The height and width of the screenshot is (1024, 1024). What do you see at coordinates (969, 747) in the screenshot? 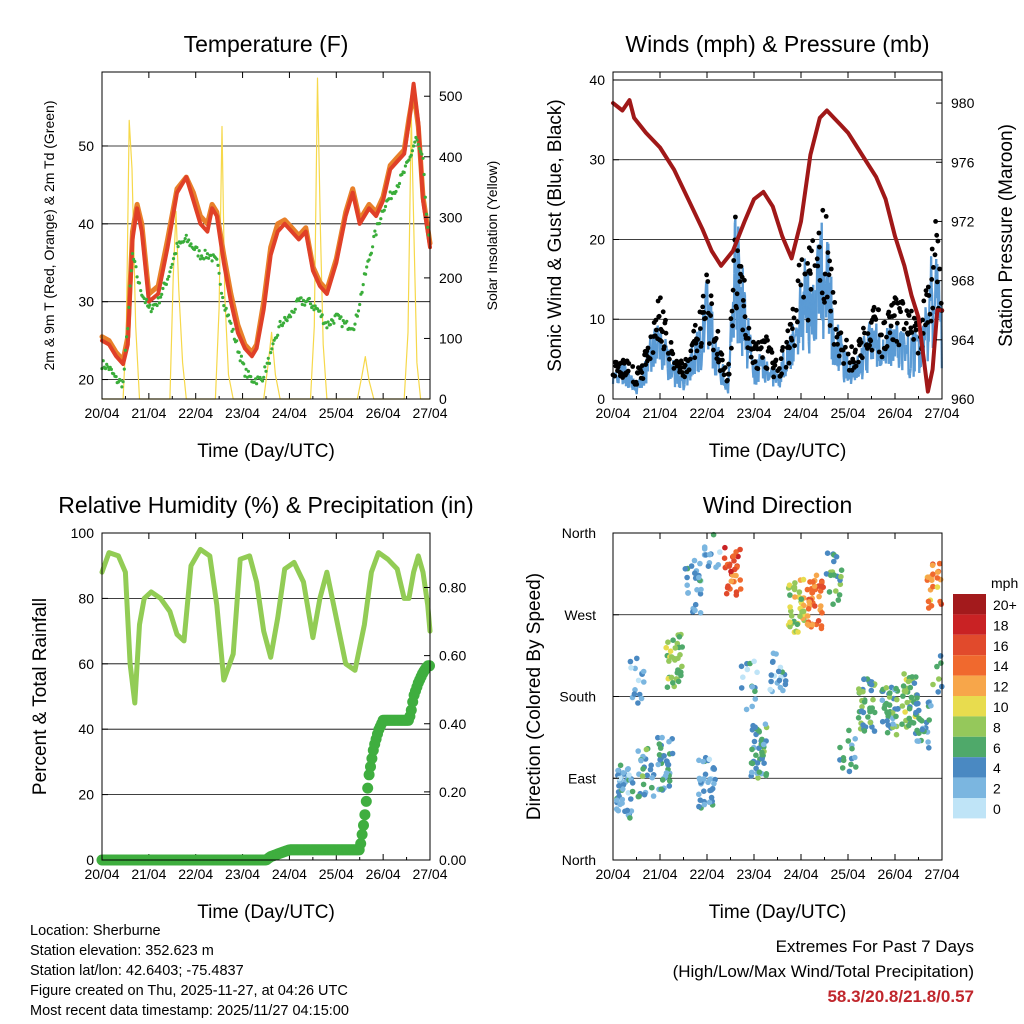
I see `legend-swatch` at bounding box center [969, 747].